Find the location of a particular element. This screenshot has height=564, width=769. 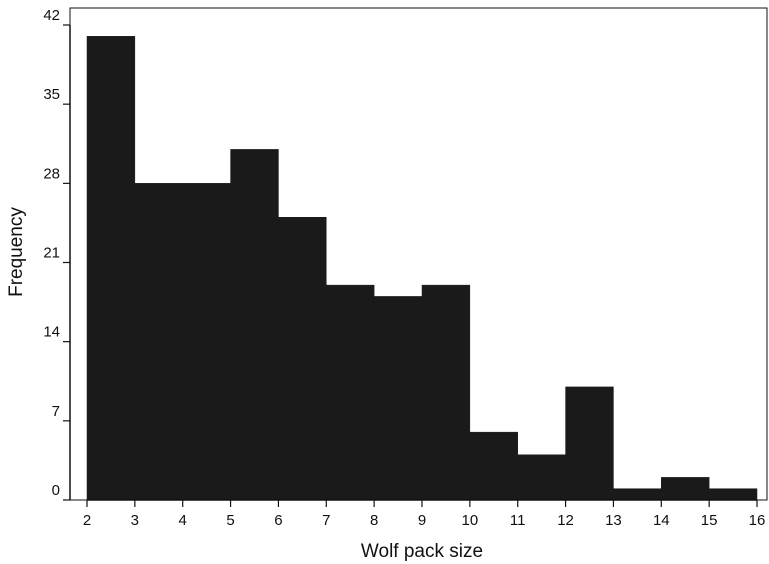

y-tick-label: 35 is located at coordinates (51, 94).